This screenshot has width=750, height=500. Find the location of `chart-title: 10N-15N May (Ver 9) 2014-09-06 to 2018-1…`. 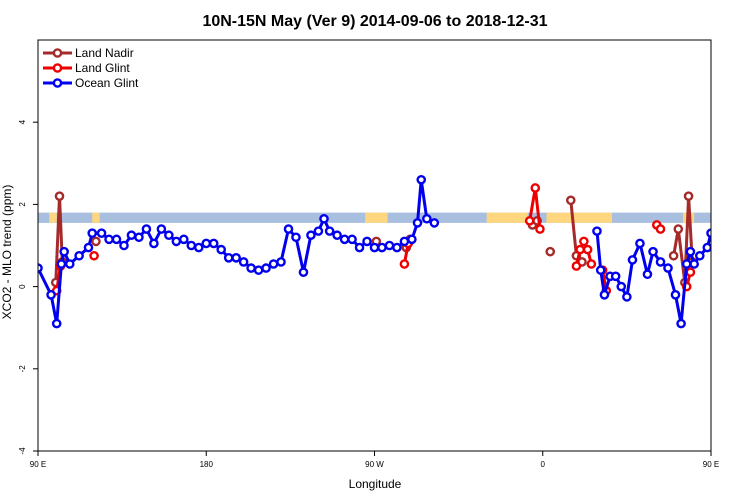

chart-title: 10N-15N May (Ver 9) 2014-09-06 to 2018-1… is located at coordinates (374, 21).